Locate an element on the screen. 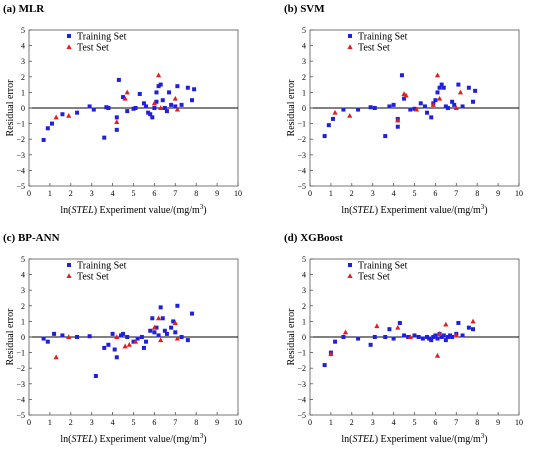 The width and height of the screenshot is (550, 460). y-tick-label: −4 is located at coordinates (20, 399).